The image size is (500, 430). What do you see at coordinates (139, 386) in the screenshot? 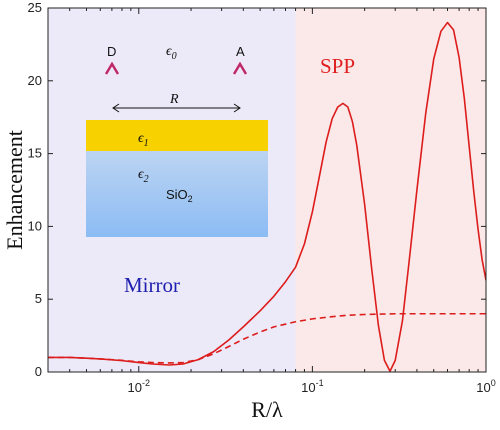
I see `x-tick-label: 10⁻²` at bounding box center [139, 386].